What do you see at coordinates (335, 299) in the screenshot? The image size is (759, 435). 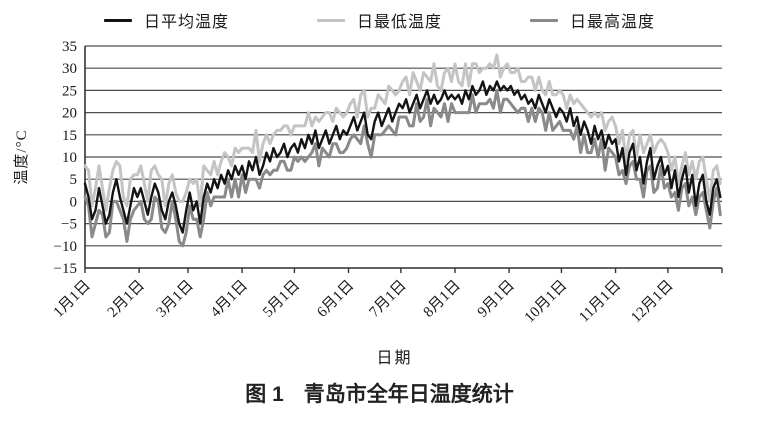 I see `svg-text: 6月1日` at bounding box center [335, 299].